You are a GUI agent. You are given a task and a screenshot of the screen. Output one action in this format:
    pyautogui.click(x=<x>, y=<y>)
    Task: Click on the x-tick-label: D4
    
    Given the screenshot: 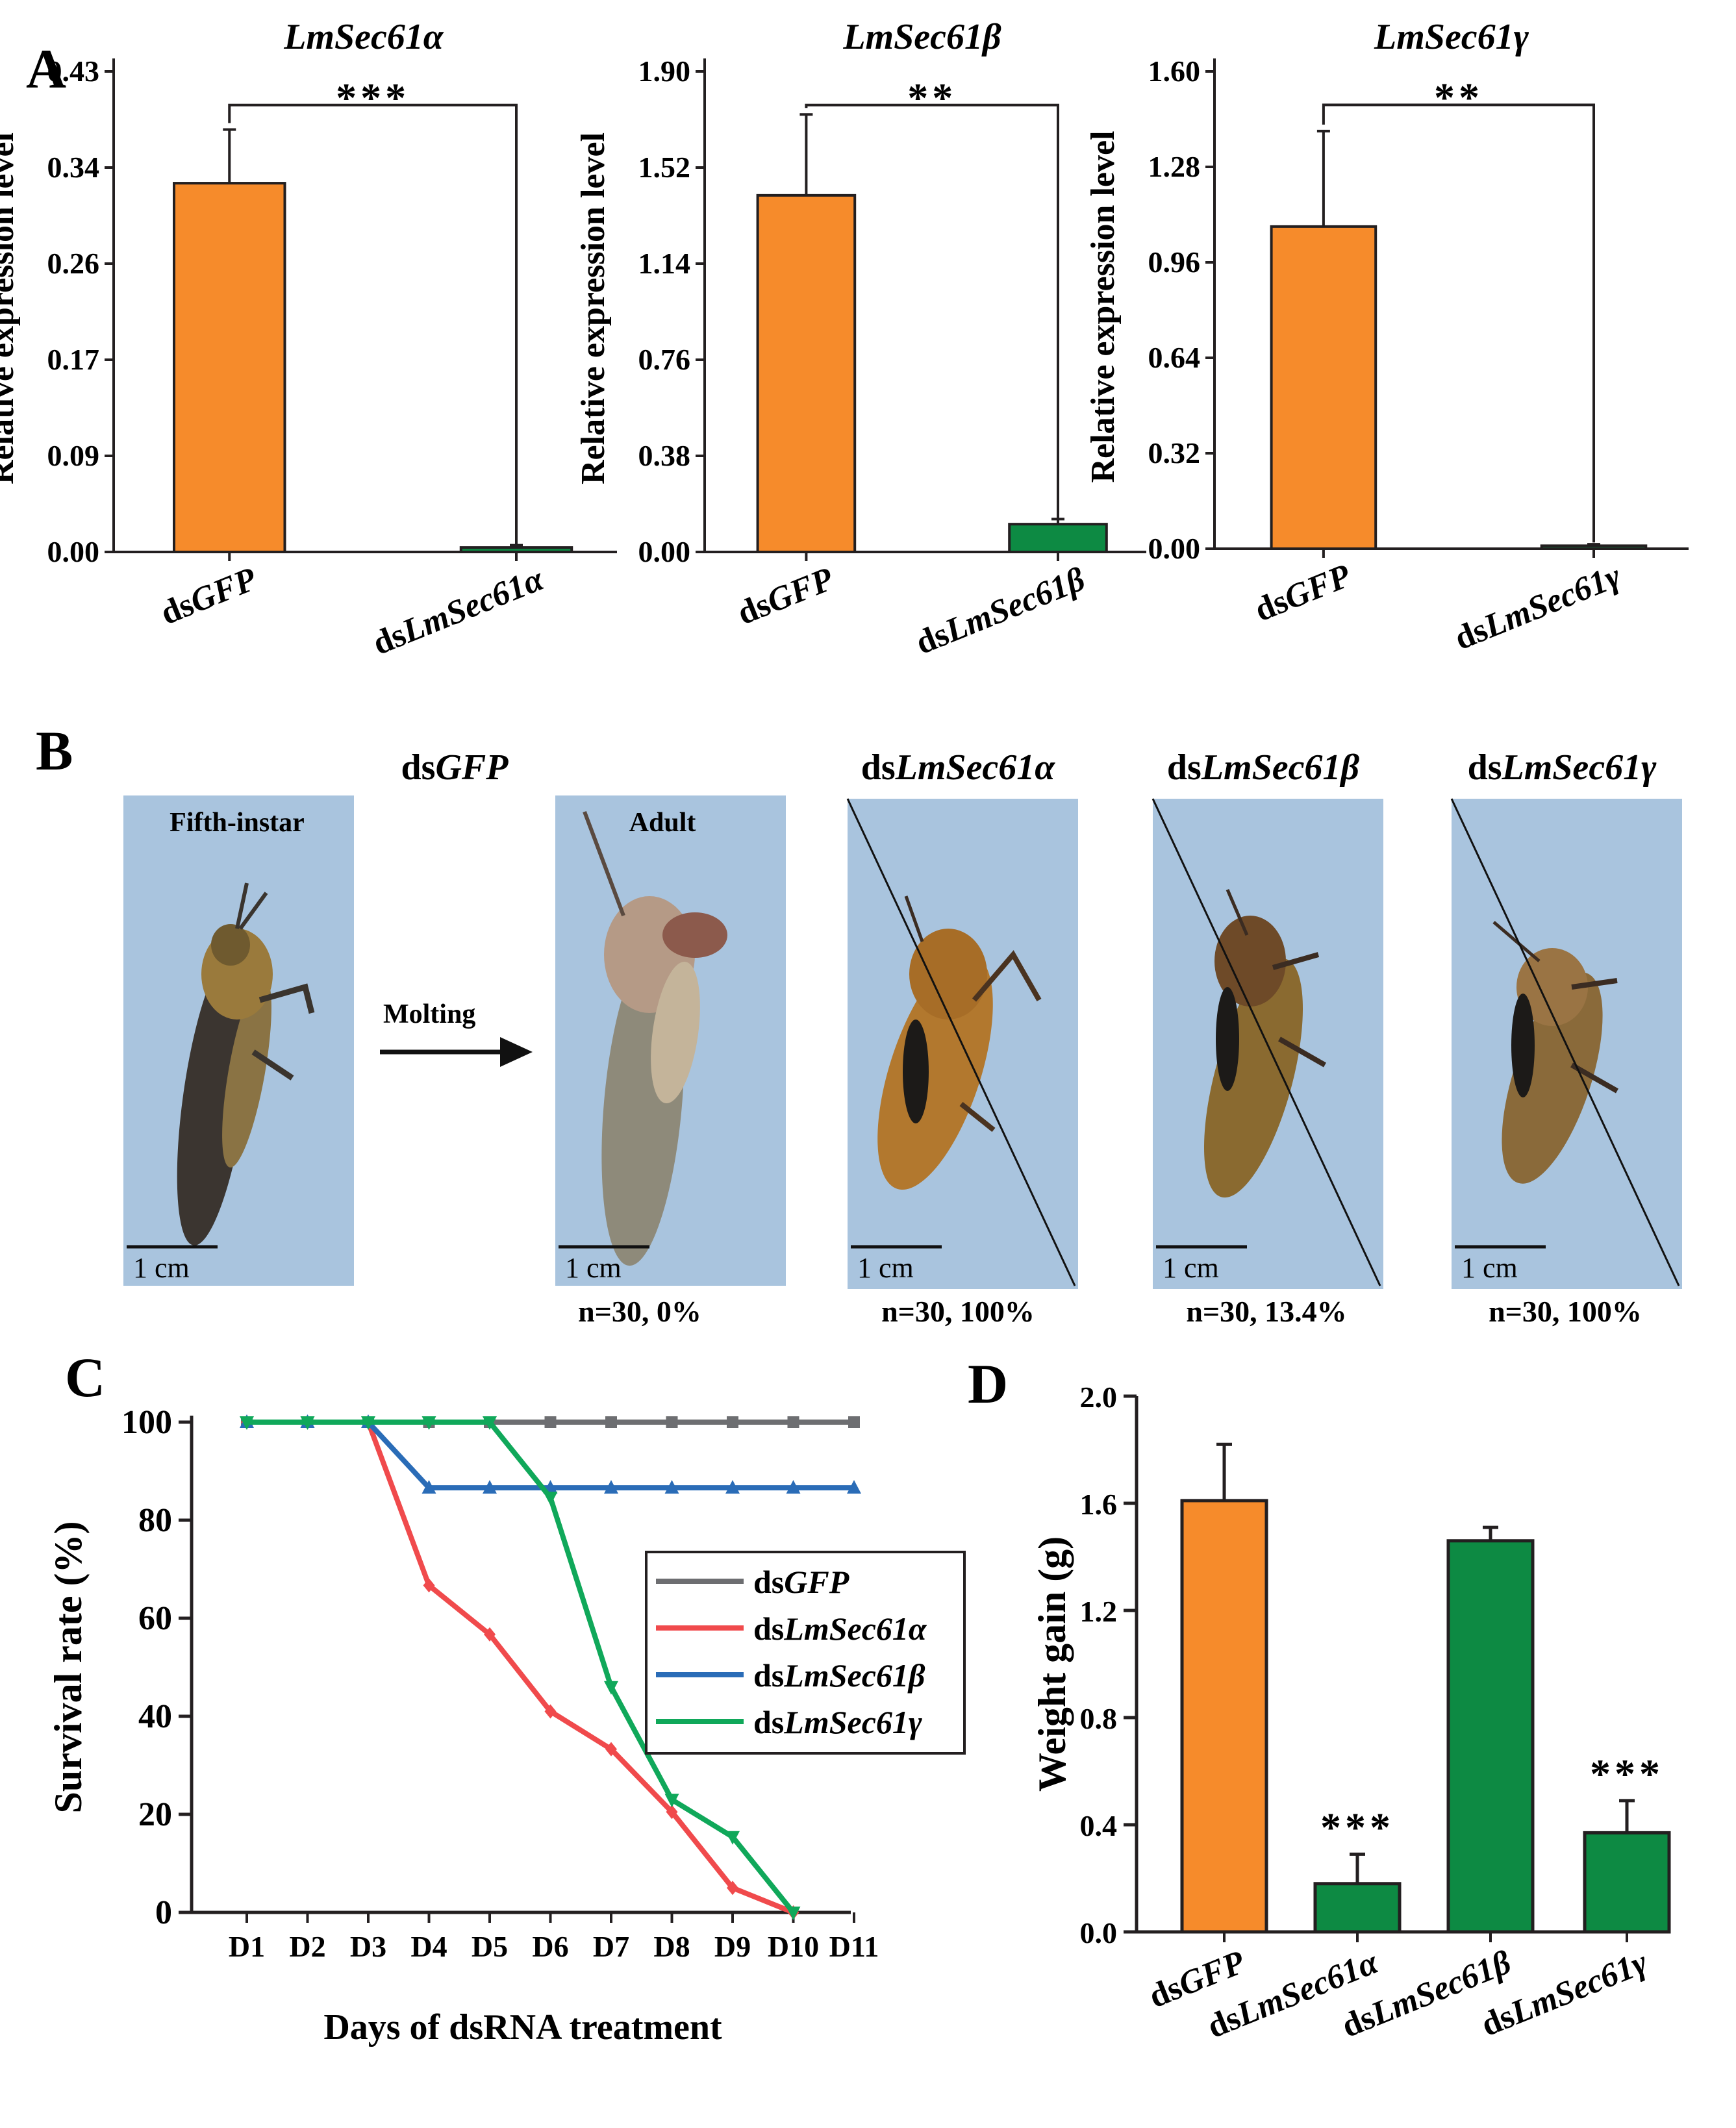 What is the action you would take?
    pyautogui.click(x=428, y=1946)
    